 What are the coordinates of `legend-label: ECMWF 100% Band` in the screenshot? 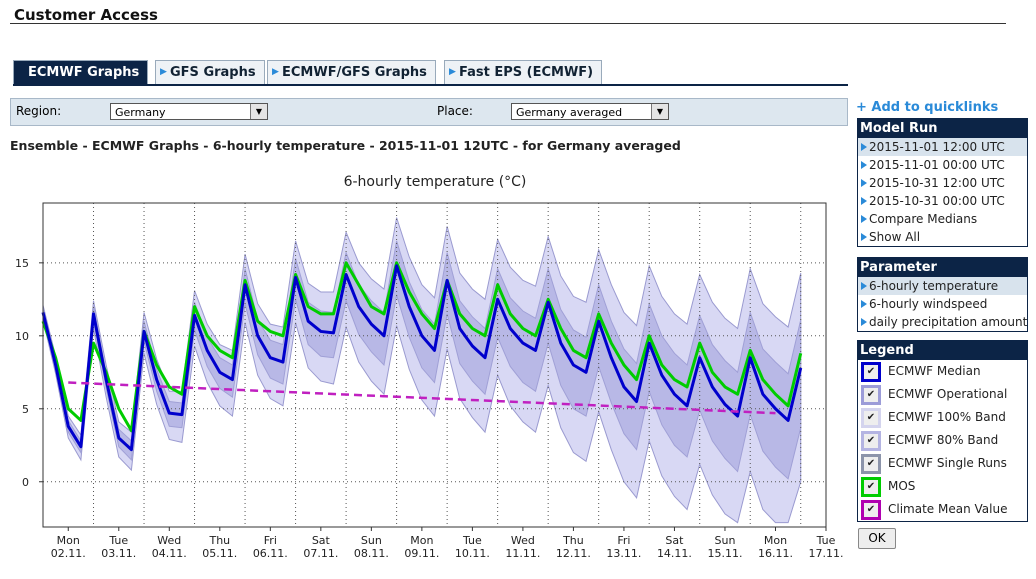 It's located at (947, 417).